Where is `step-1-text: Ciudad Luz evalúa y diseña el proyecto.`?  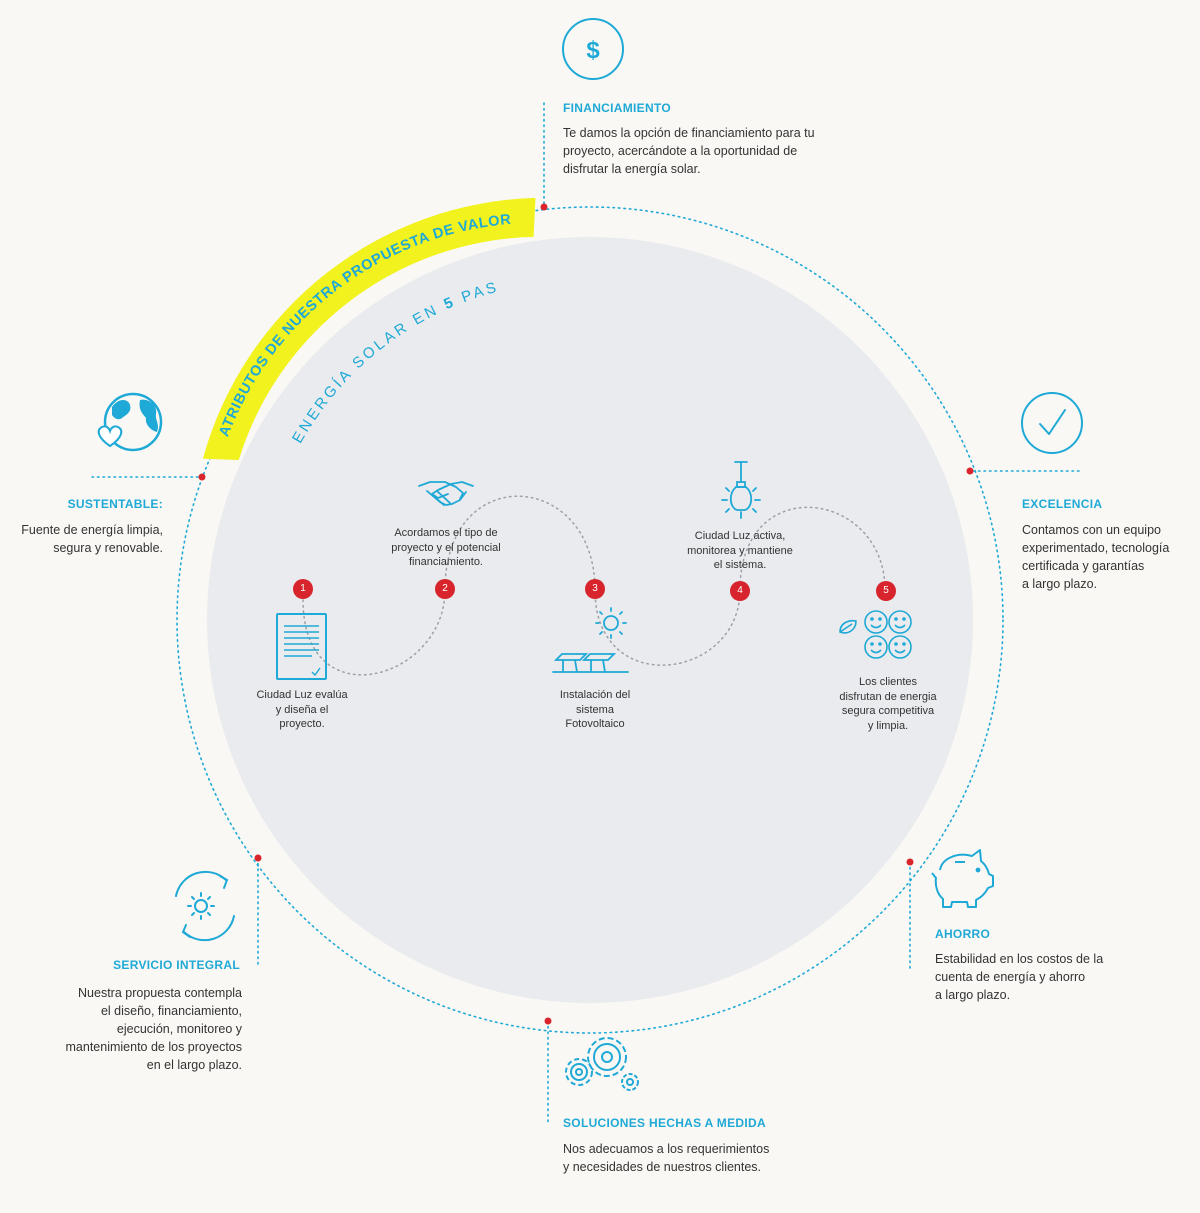
step-1-text: Ciudad Luz evalúa y diseña el proyecto. is located at coordinates (302, 709).